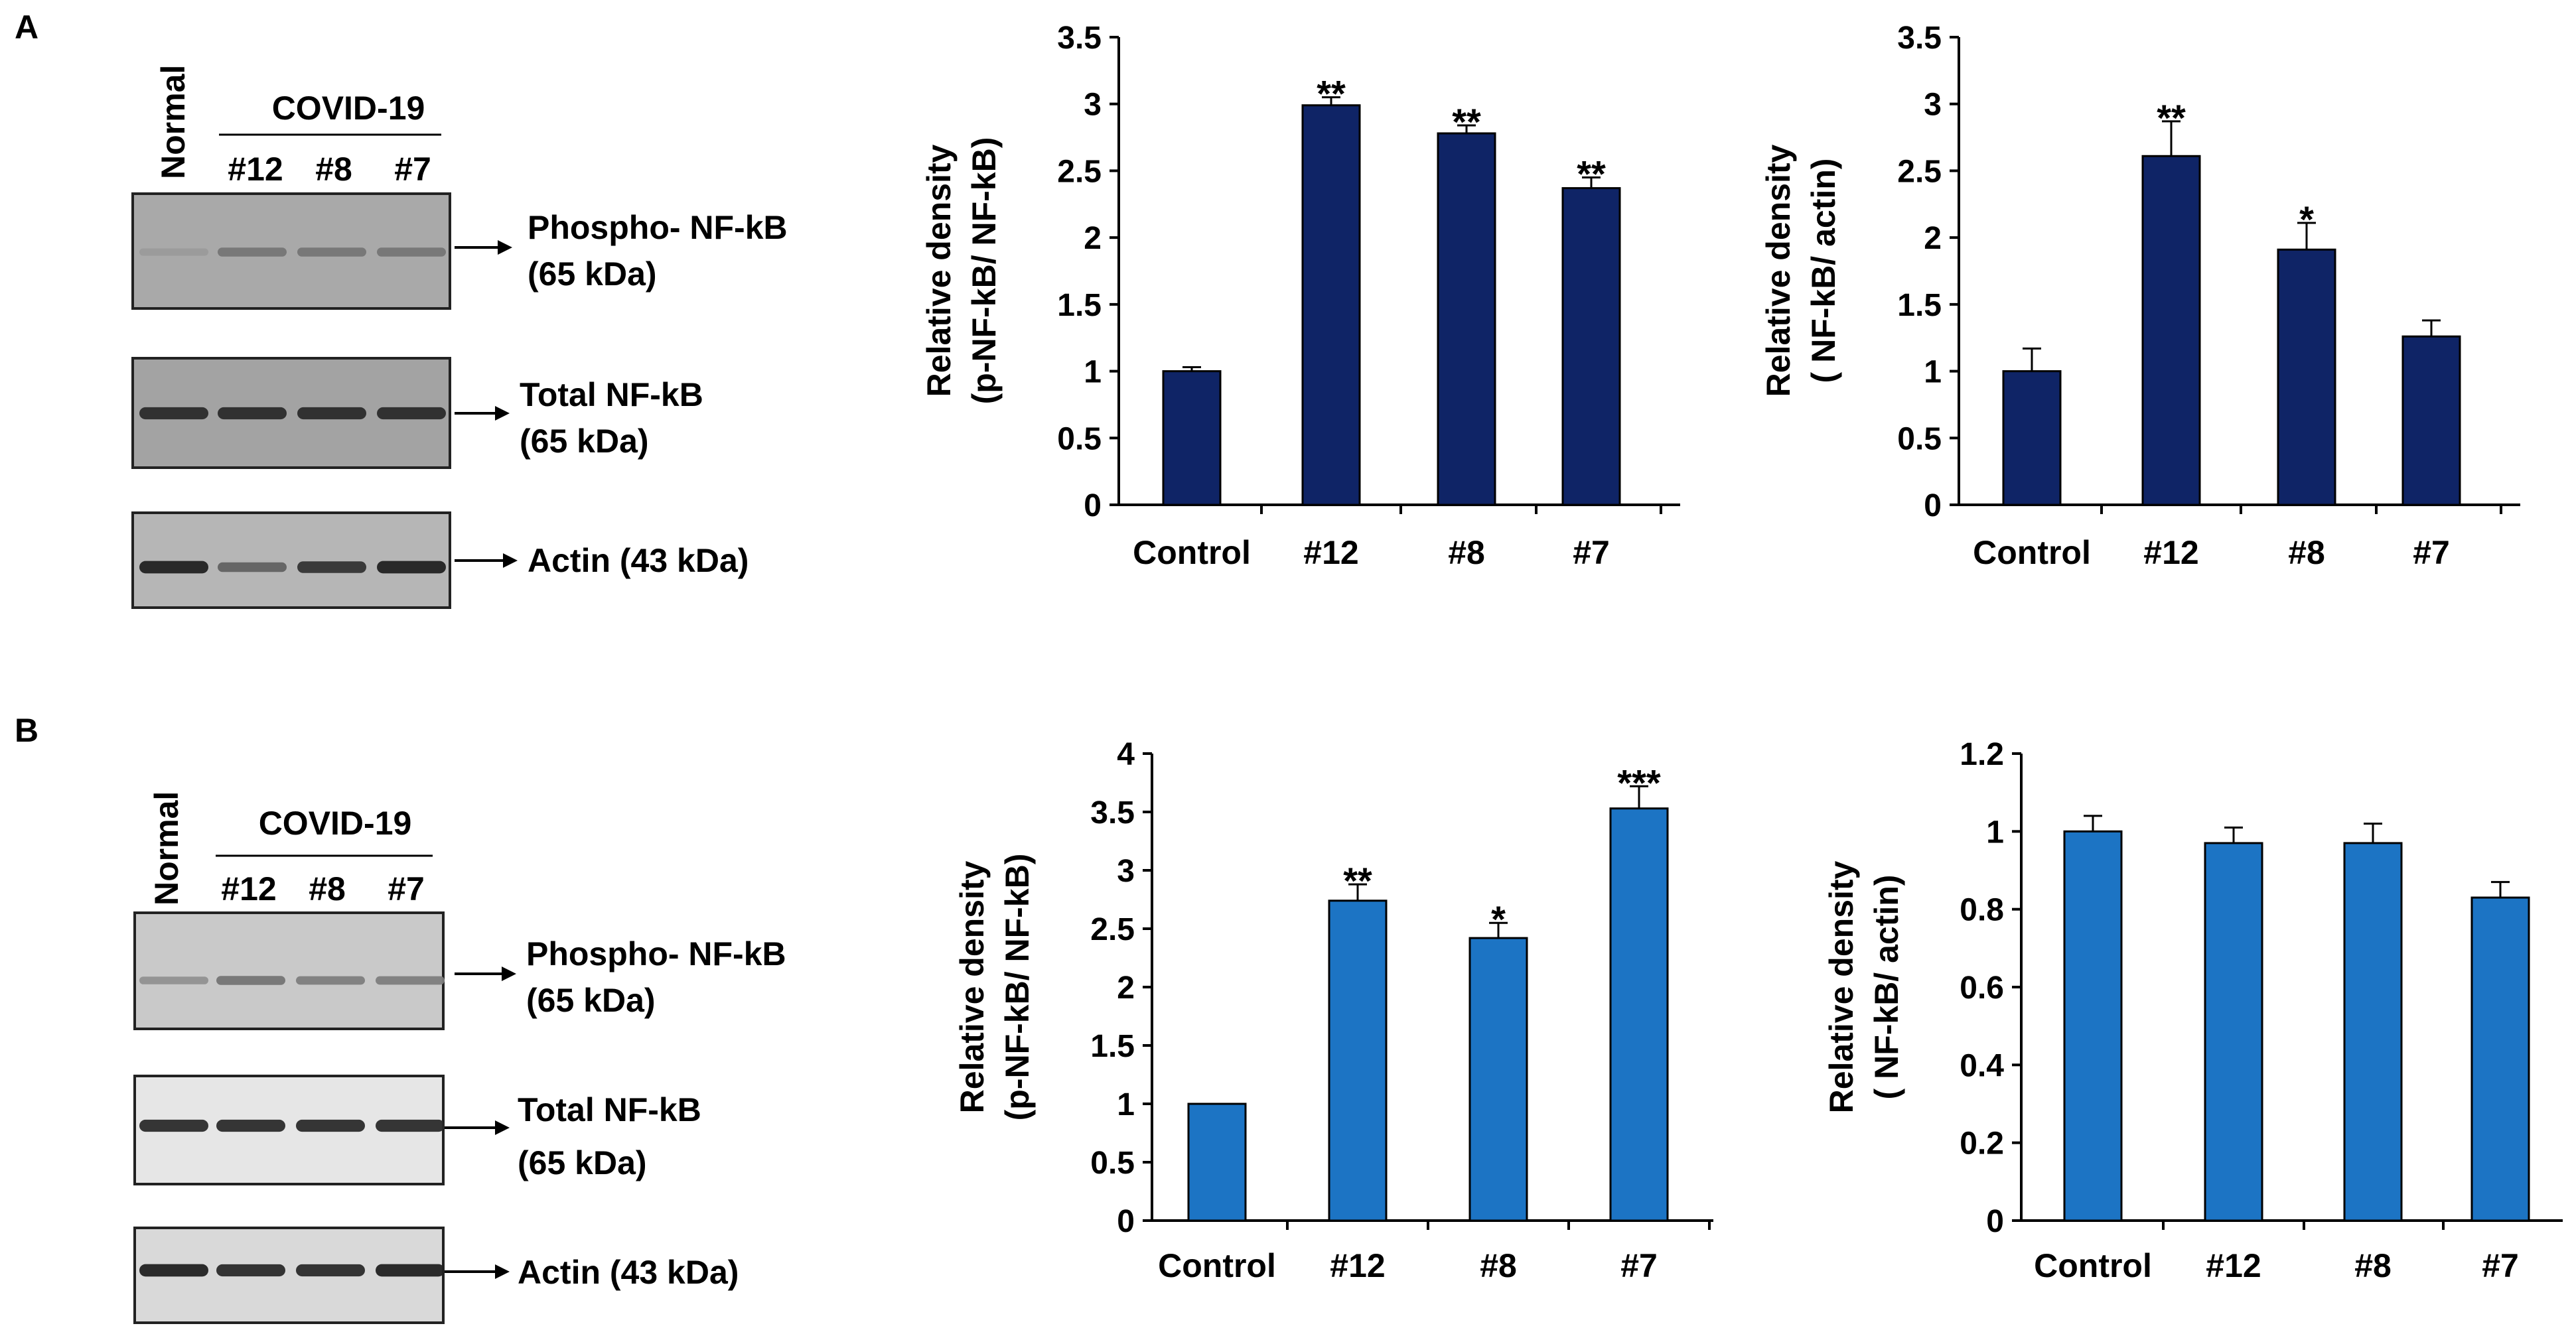 The height and width of the screenshot is (1338, 2576). Describe the element at coordinates (1018, 987) in the screenshot. I see `y-axis-label: (p-NF-kB/ NF-kB)` at that location.